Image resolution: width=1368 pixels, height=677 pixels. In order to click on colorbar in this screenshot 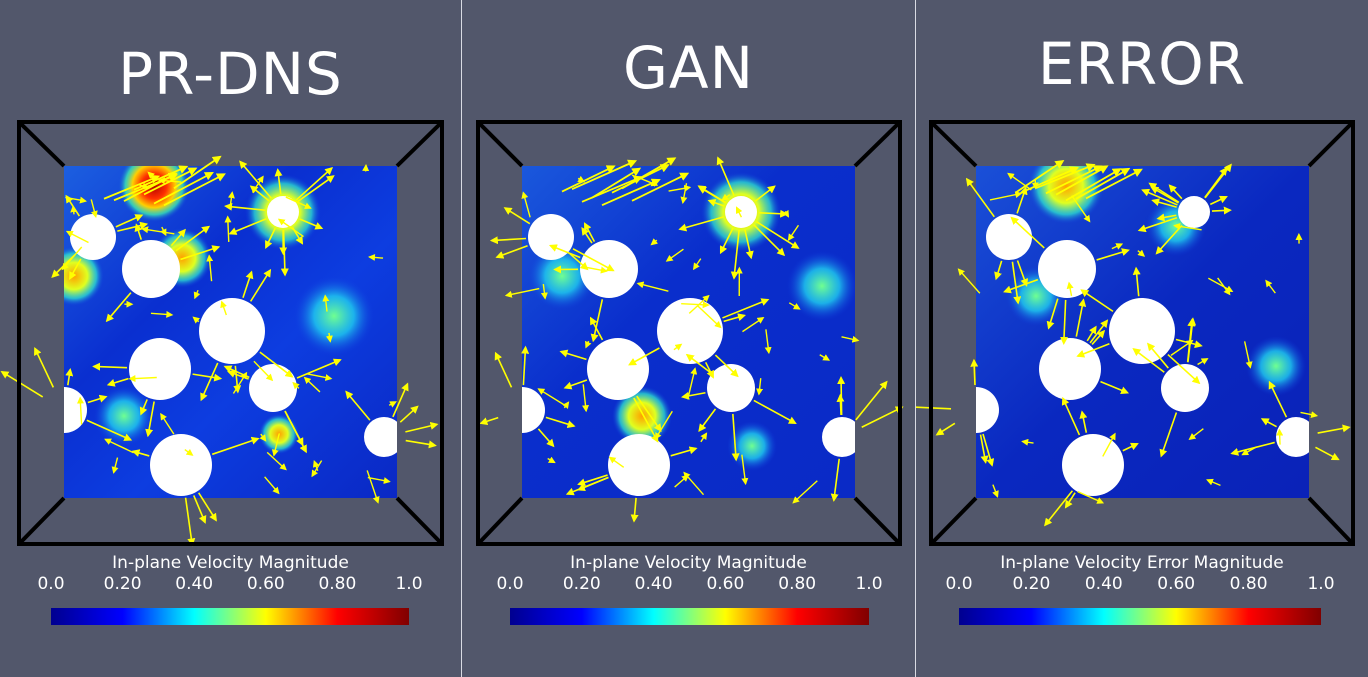, I will do `click(689, 616)`.